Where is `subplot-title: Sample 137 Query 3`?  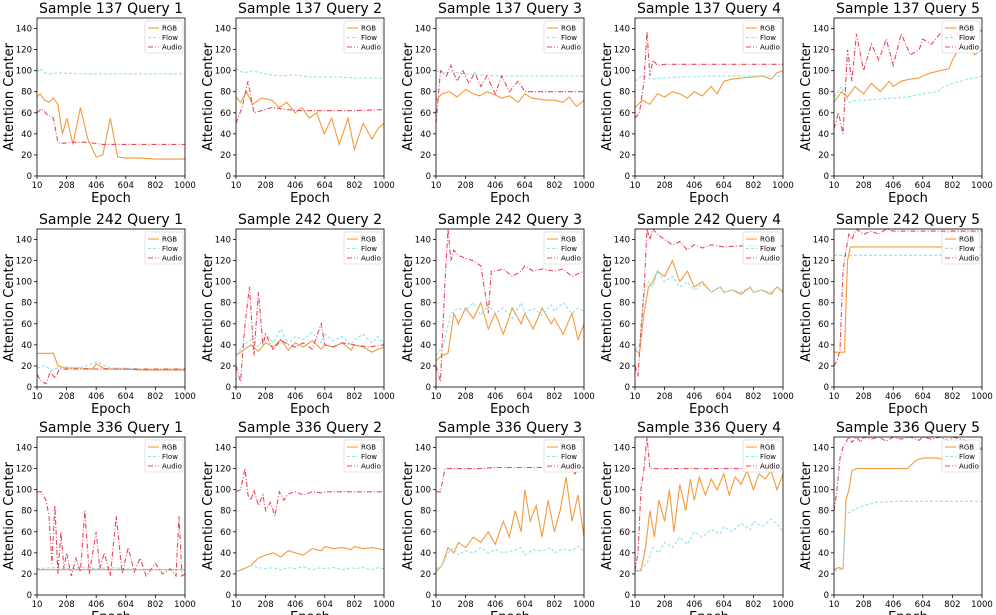
subplot-title: Sample 137 Query 3 is located at coordinates (510, 9).